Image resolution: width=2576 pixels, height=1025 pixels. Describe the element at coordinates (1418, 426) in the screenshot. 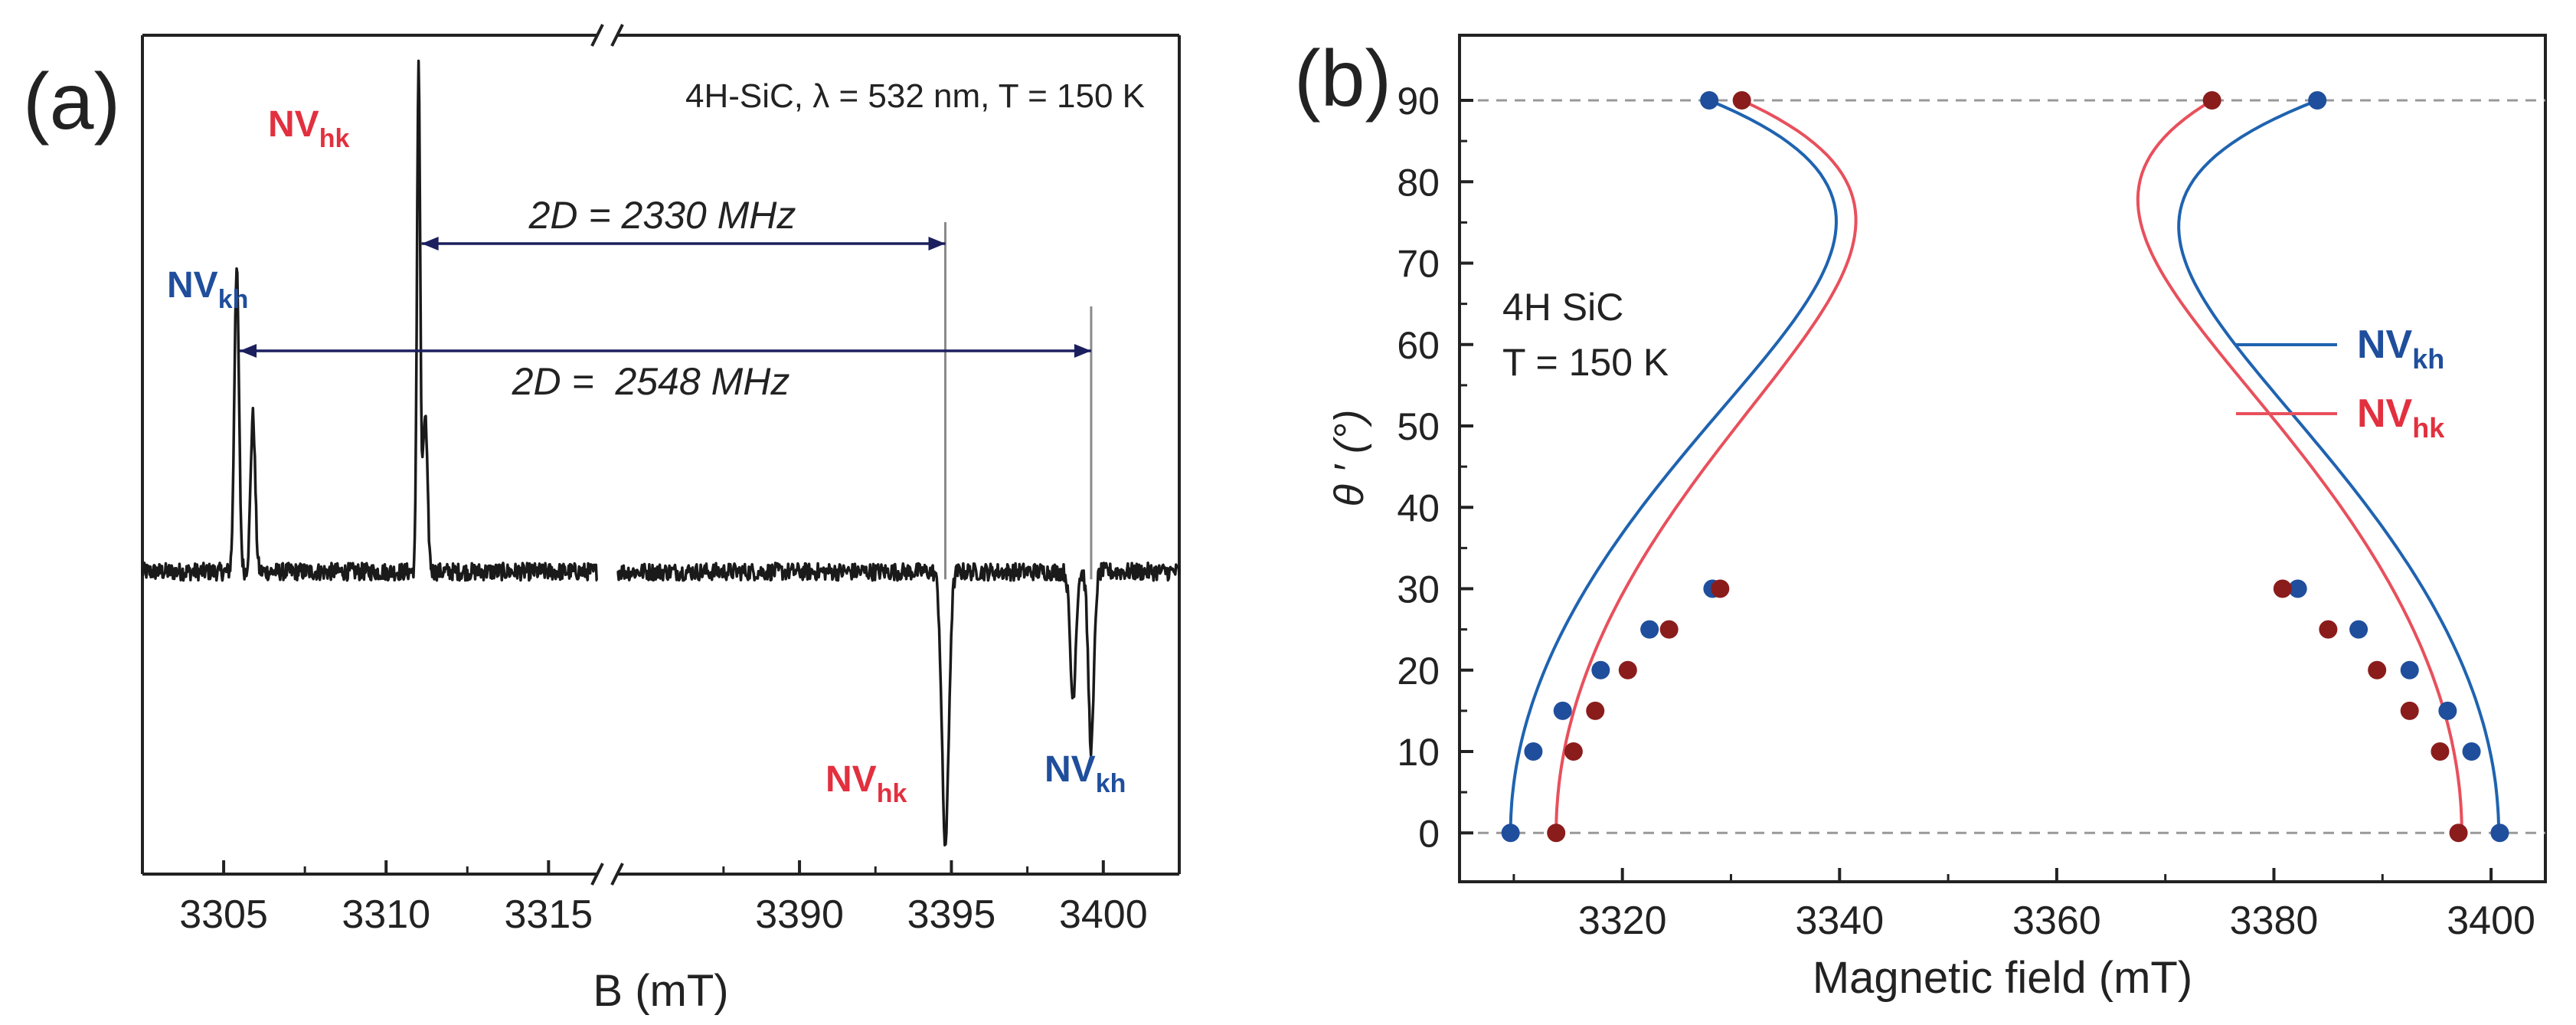

I see `y-tick-label: 50` at that location.